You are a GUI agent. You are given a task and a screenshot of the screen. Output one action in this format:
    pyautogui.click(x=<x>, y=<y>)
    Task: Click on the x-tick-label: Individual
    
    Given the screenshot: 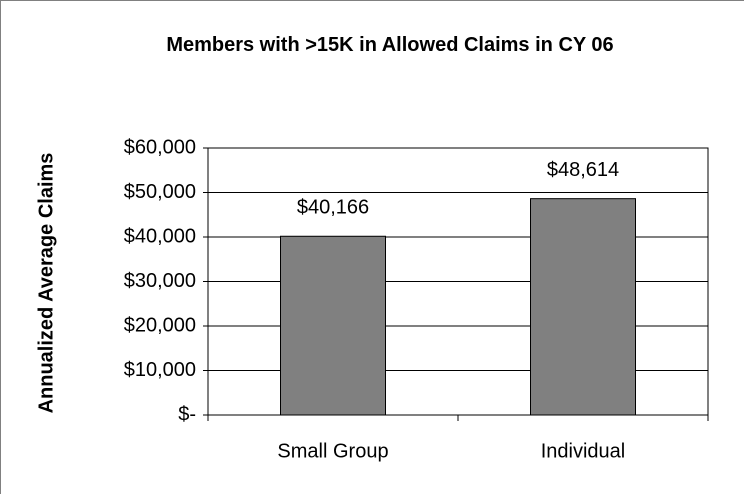 What is the action you would take?
    pyautogui.click(x=583, y=451)
    